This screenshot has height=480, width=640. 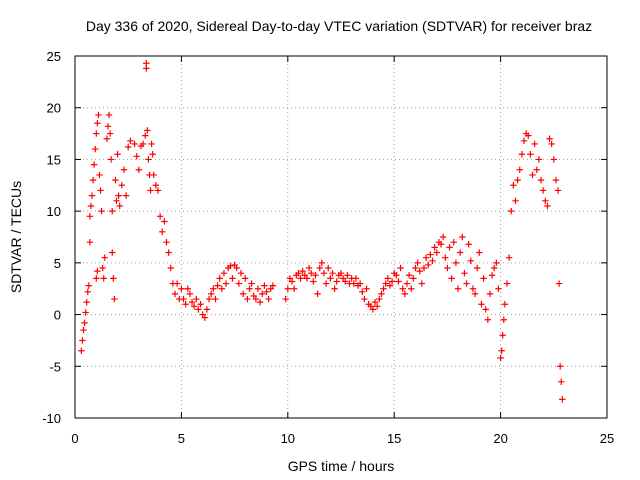 What do you see at coordinates (288, 438) in the screenshot?
I see `x-tick-label-10: 10` at bounding box center [288, 438].